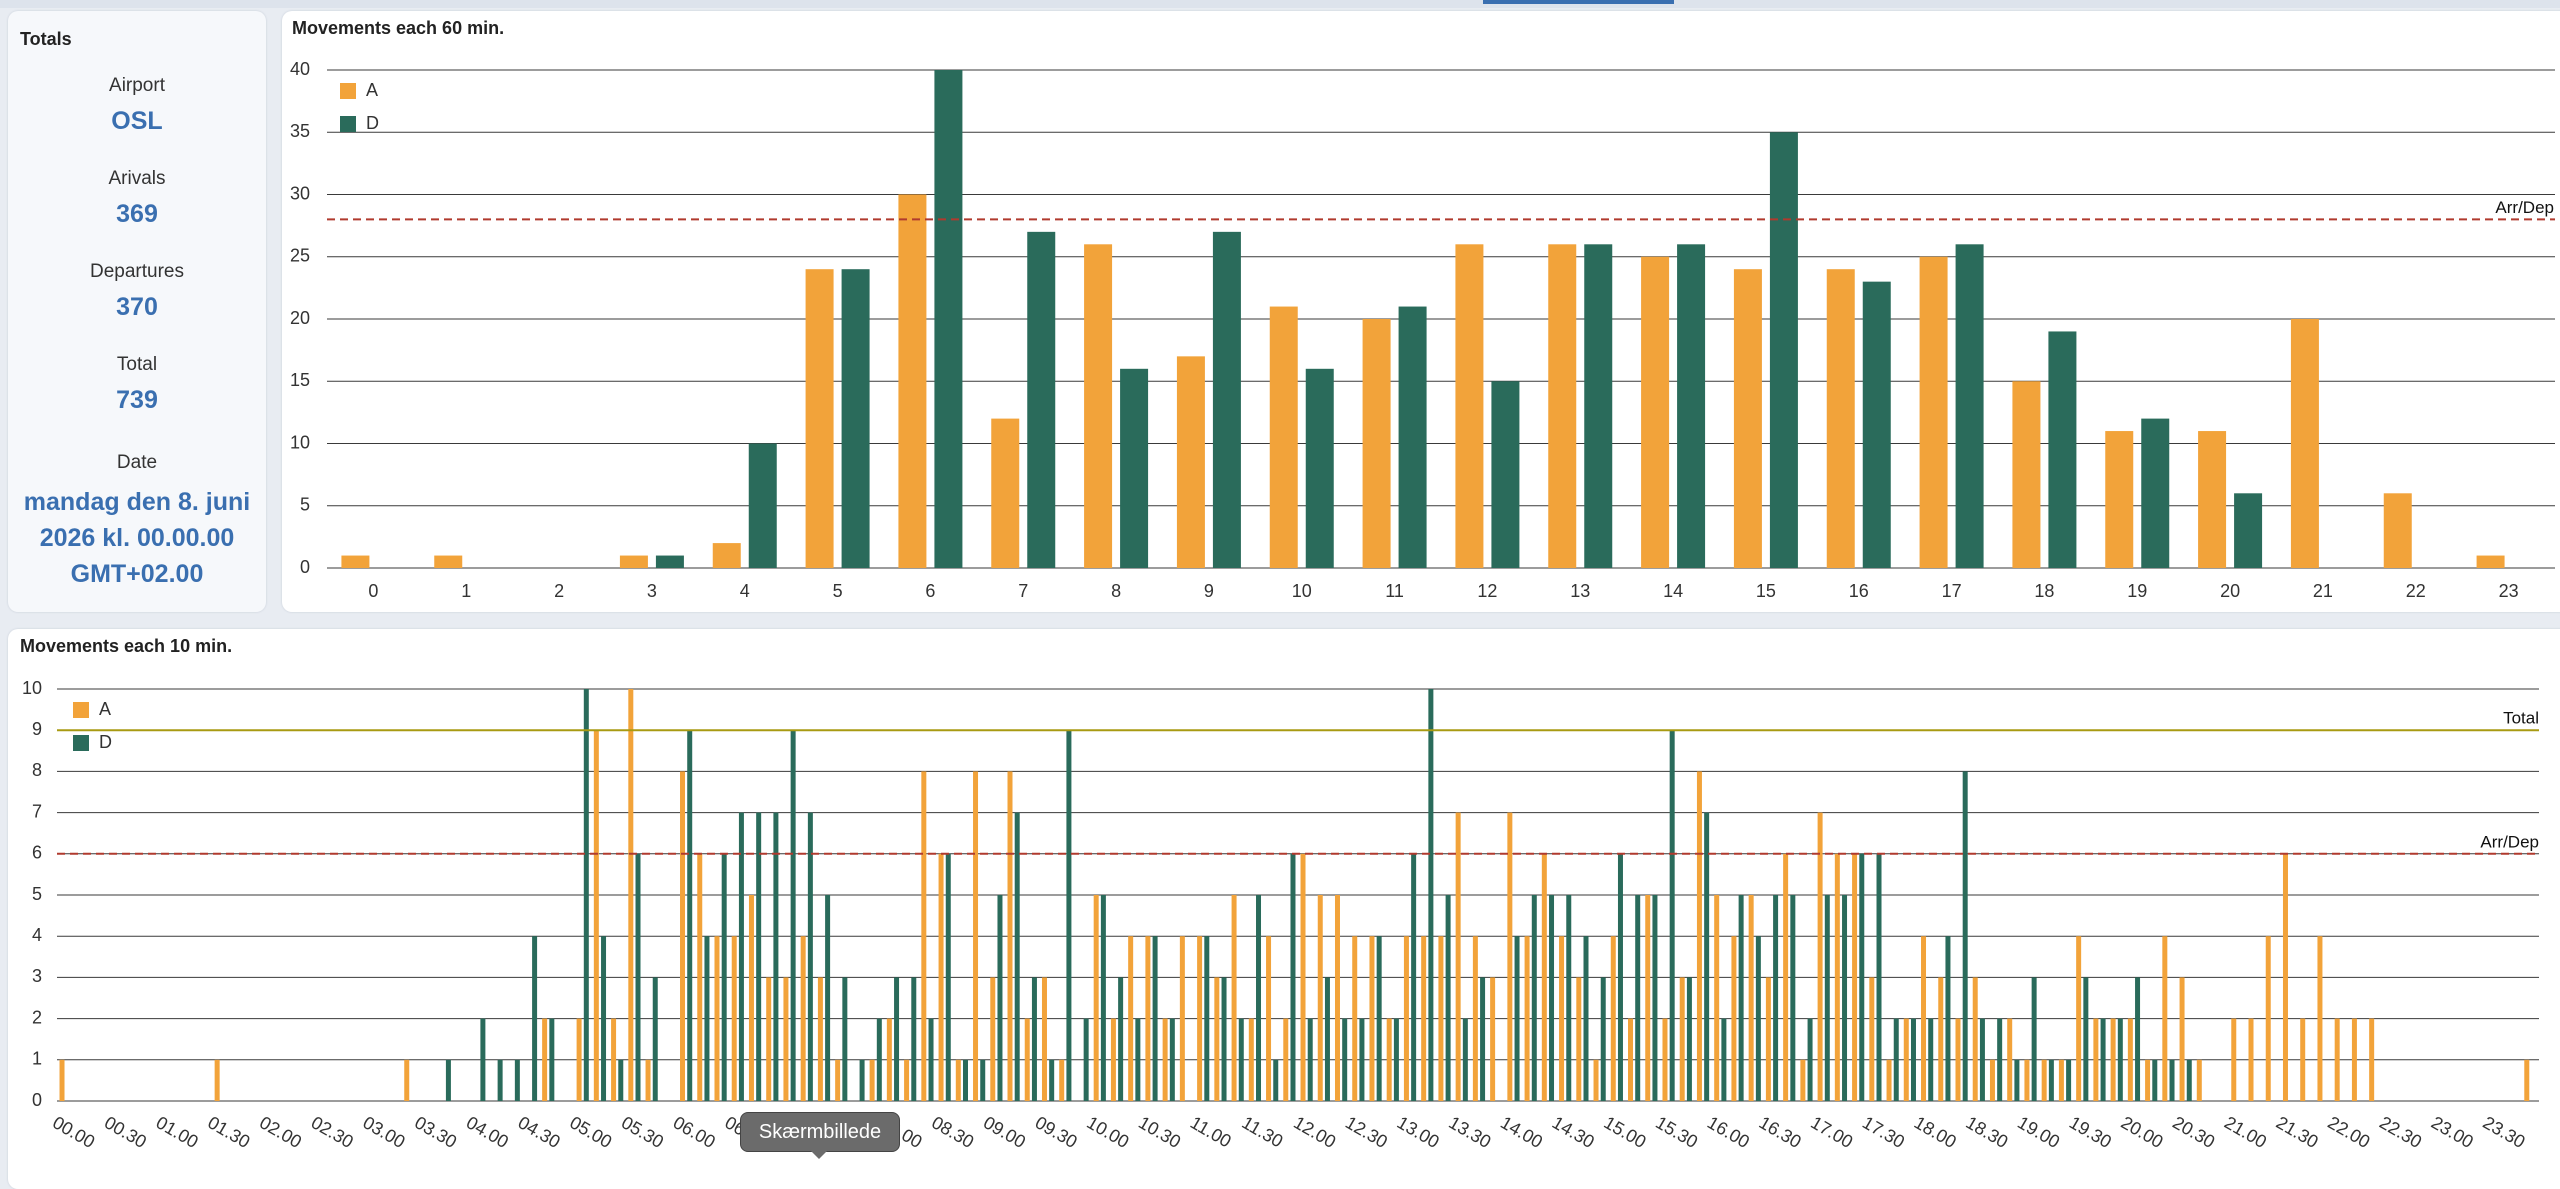  I want to click on item-value: 369, so click(137, 214).